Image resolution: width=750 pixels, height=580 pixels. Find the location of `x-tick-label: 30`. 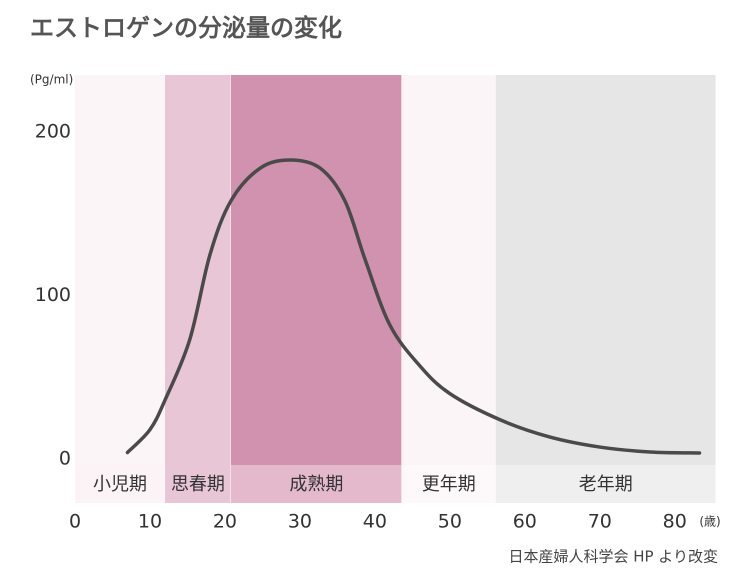

x-tick-label: 30 is located at coordinates (300, 522).